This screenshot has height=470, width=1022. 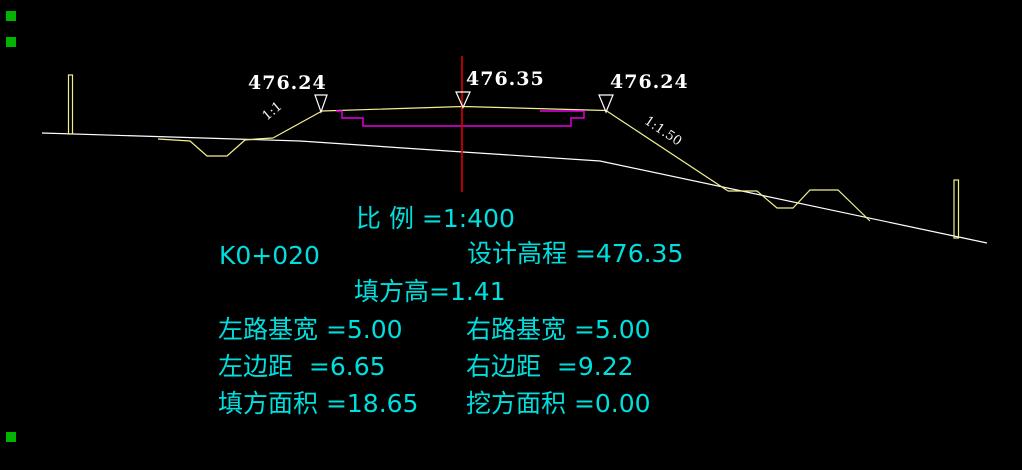 What do you see at coordinates (956, 209) in the screenshot?
I see `right-boundary-pole` at bounding box center [956, 209].